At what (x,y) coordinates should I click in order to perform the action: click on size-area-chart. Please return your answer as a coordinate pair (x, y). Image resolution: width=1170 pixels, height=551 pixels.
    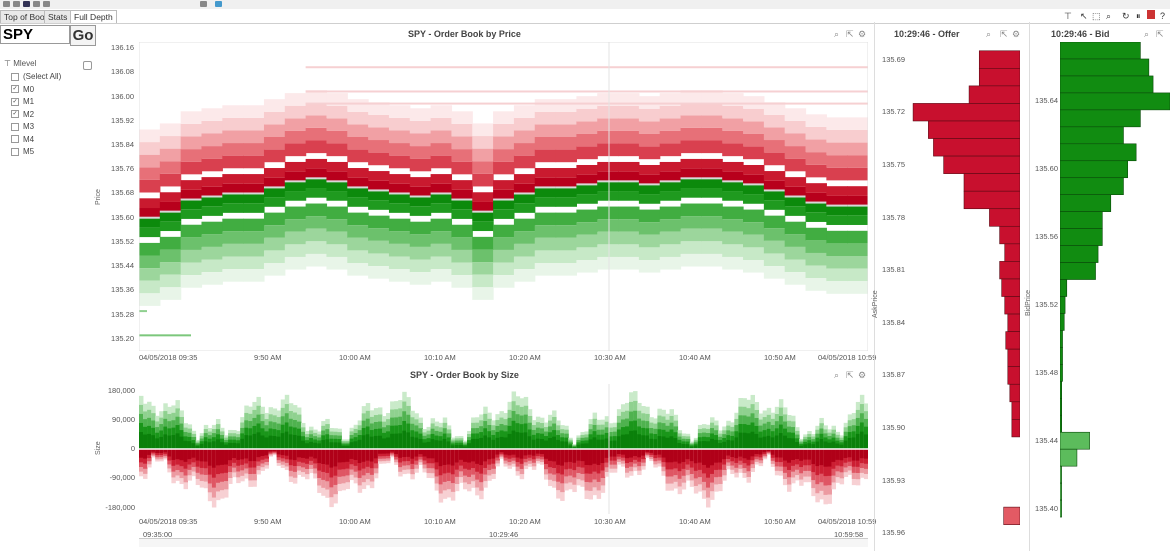
    Looking at the image, I should click on (503, 449).